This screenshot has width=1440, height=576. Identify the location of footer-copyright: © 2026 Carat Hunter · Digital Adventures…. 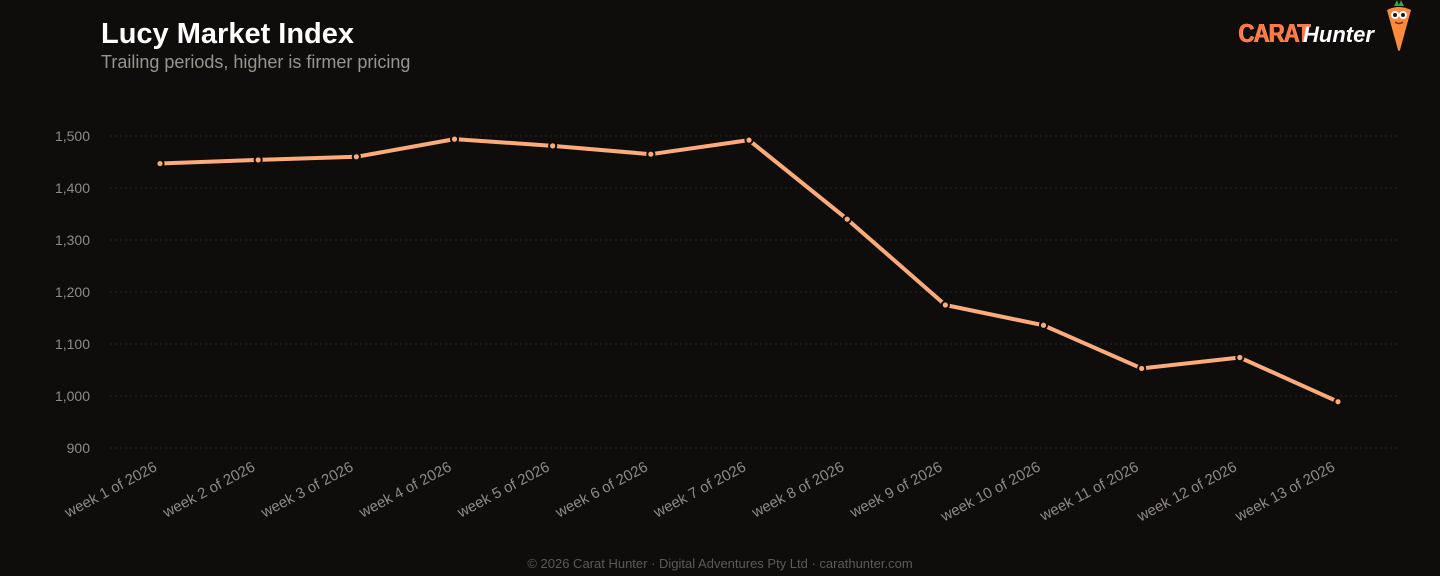
(720, 563).